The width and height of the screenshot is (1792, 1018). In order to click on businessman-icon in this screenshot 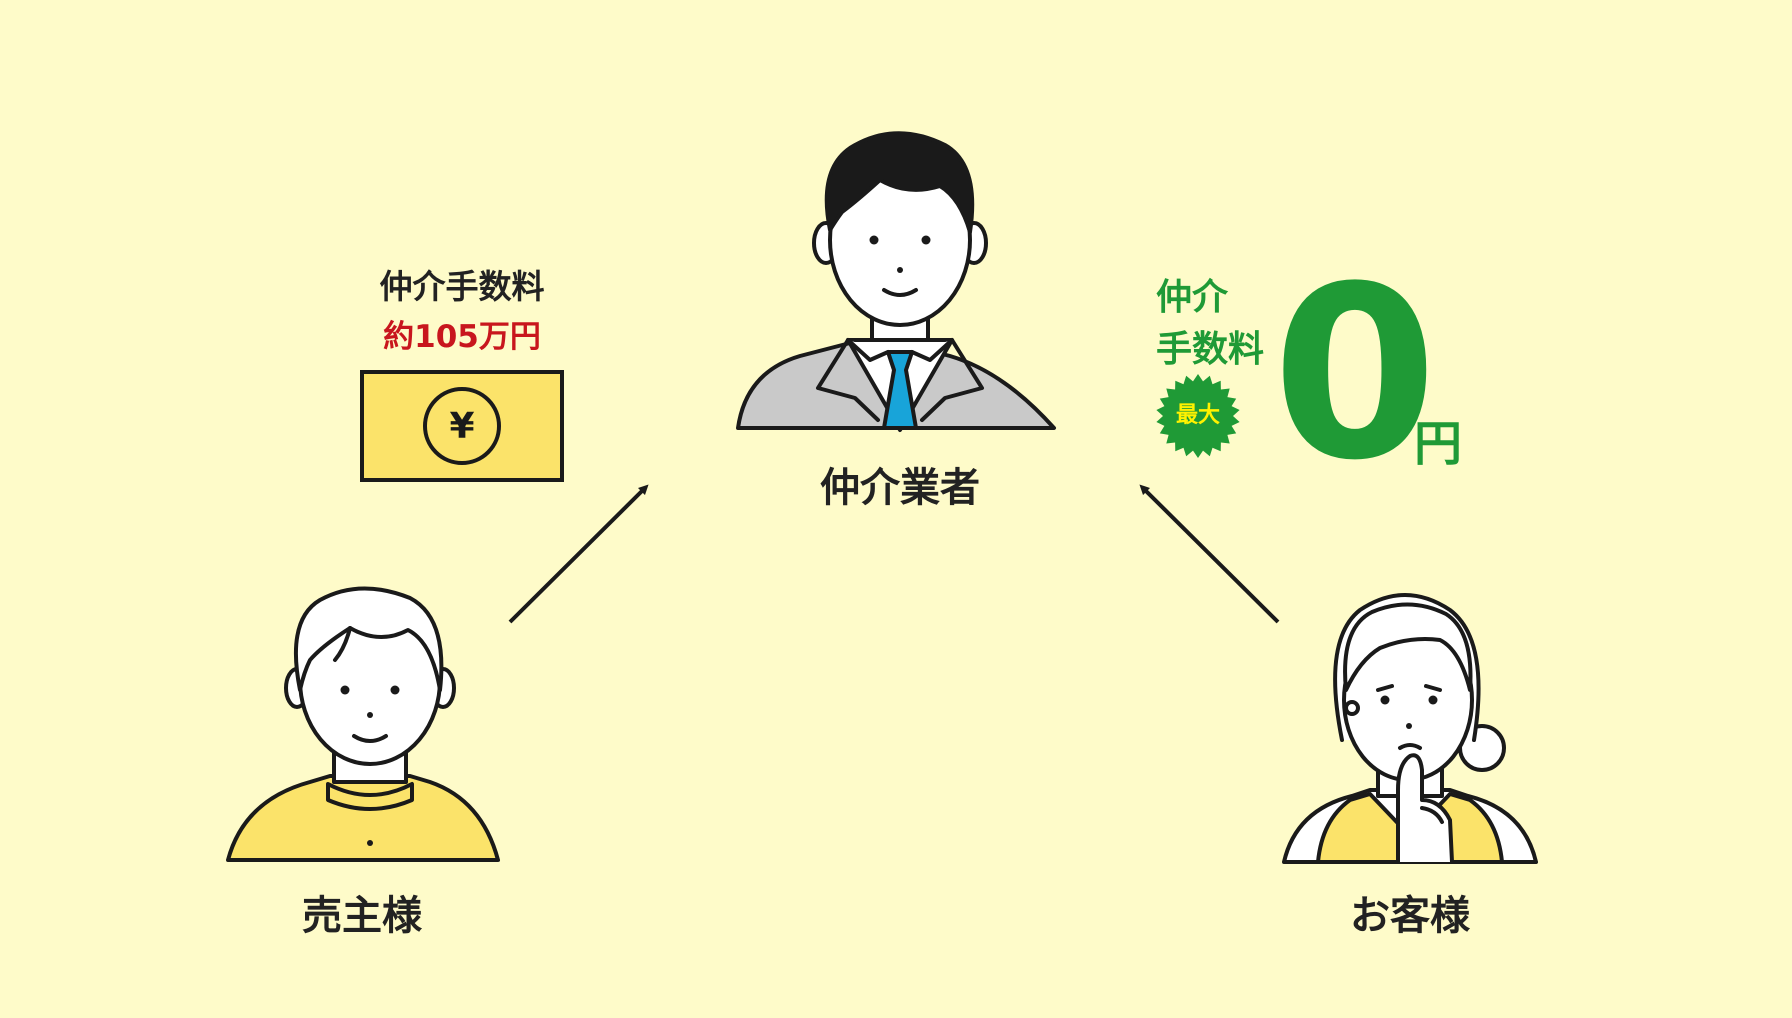, I will do `click(896, 281)`.